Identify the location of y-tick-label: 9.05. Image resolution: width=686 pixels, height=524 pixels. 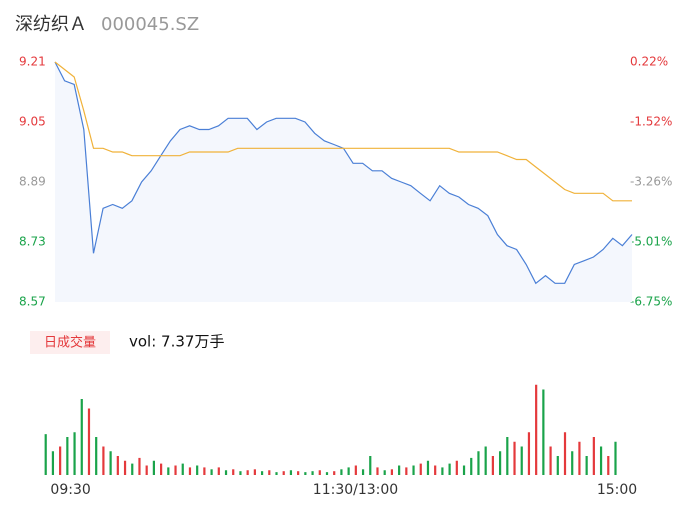
(32, 122).